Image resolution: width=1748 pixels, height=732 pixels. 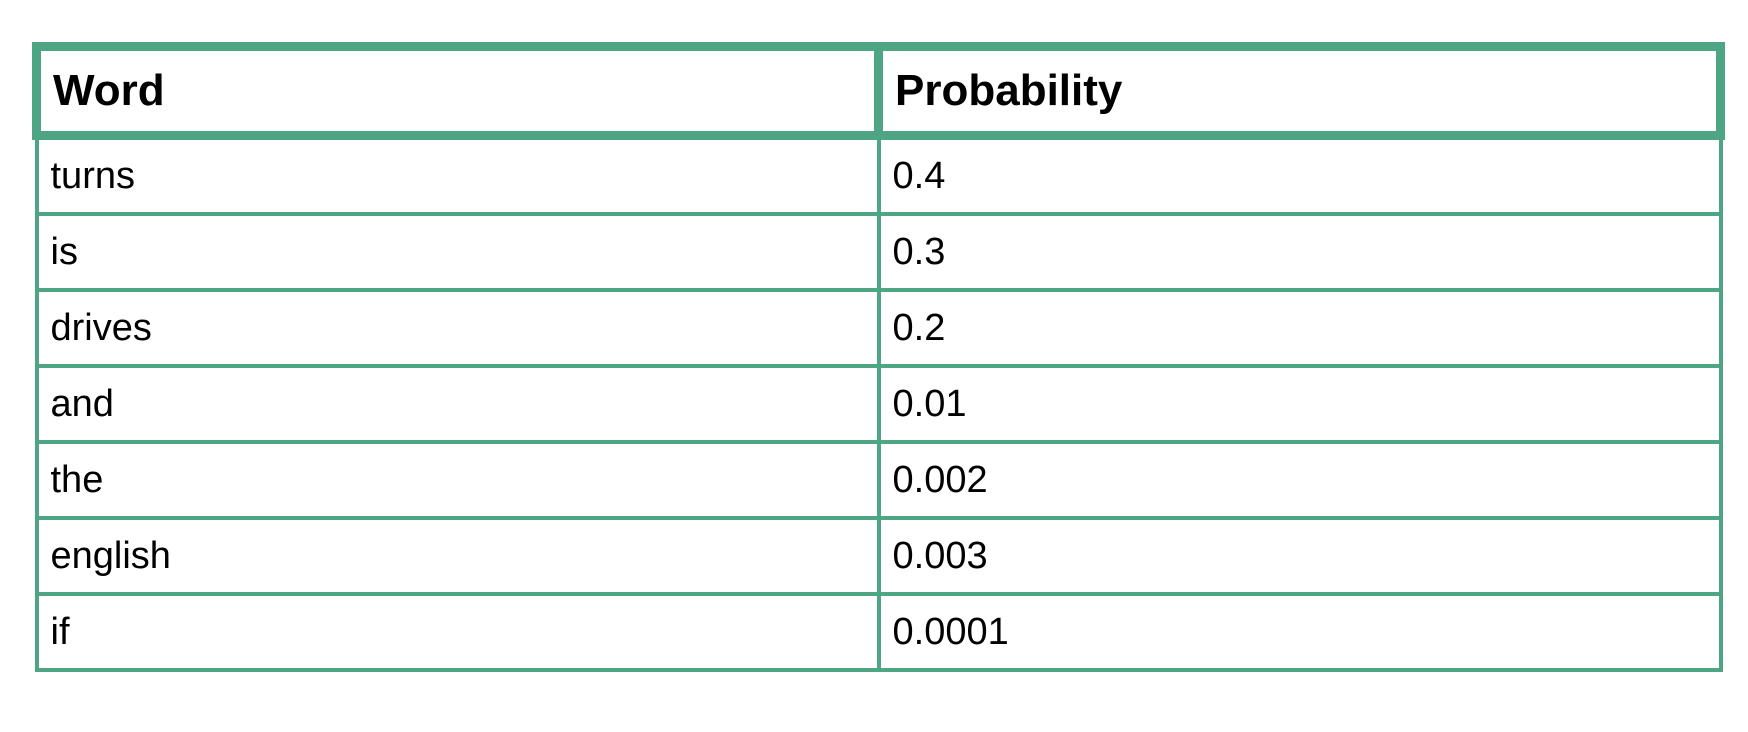 I want to click on probability-cell: 0.0001, so click(x=1299, y=632).